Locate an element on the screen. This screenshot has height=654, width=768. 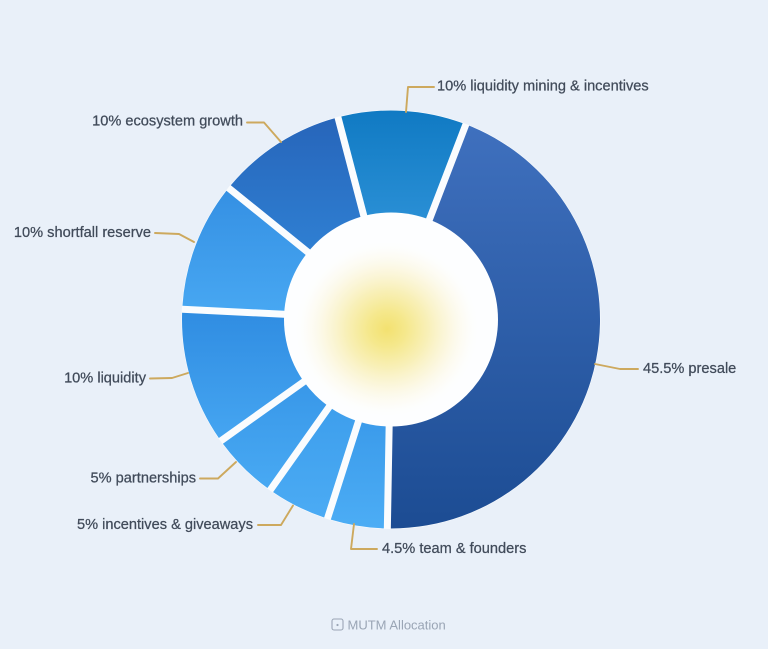
svg-text: 45.5% presale is located at coordinates (689, 369).